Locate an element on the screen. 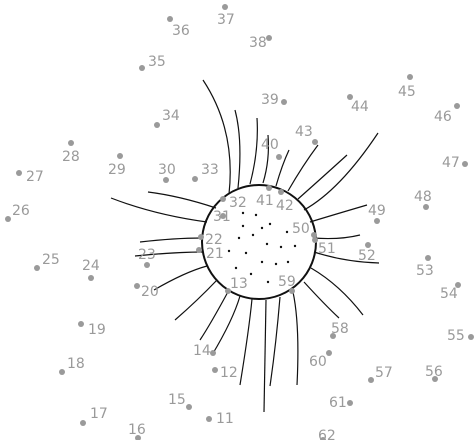 The height and width of the screenshot is (440, 474). dot-54: 54 is located at coordinates (450, 292).